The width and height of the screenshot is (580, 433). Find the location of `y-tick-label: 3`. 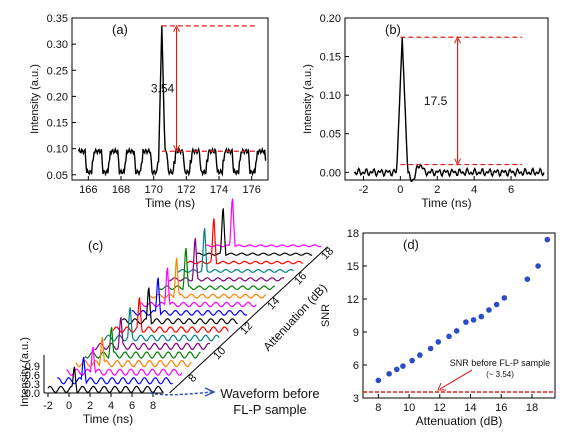

y-tick-label: 3 is located at coordinates (356, 399).